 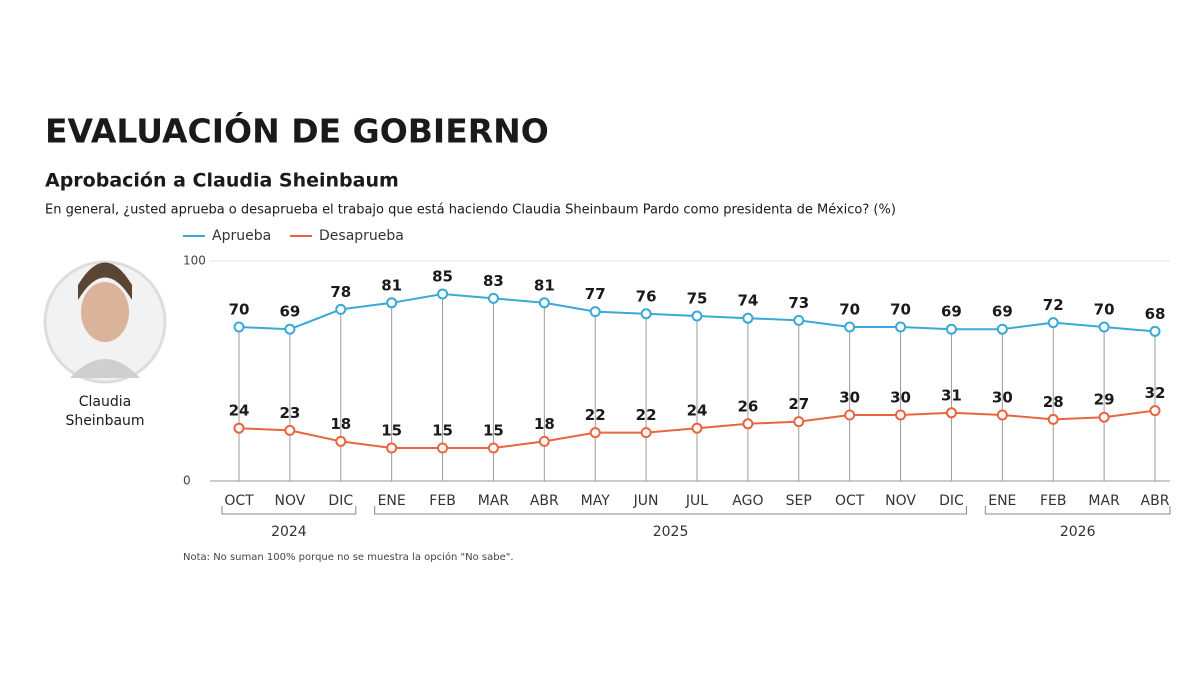 I want to click on data-label: 72, so click(x=1053, y=305).